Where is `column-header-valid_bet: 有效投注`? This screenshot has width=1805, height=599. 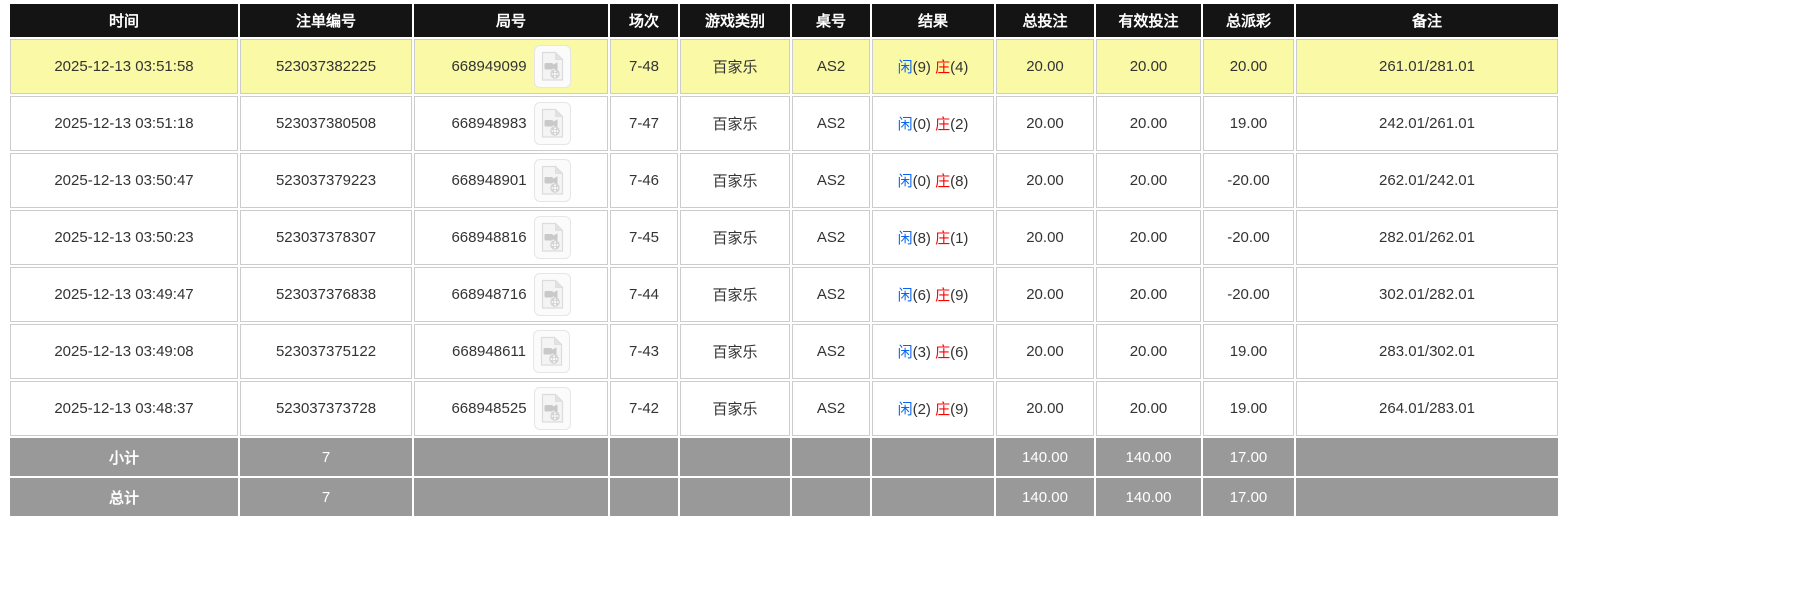 column-header-valid_bet: 有效投注 is located at coordinates (1148, 20).